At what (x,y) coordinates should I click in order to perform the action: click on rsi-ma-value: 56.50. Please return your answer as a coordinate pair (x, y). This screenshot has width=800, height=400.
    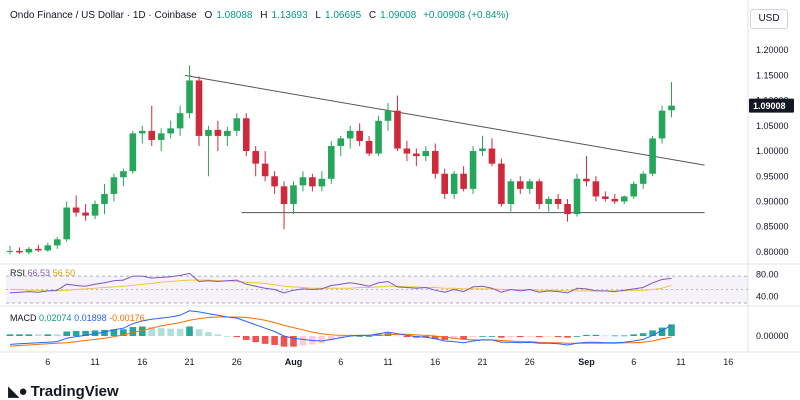
    Looking at the image, I should click on (64, 273).